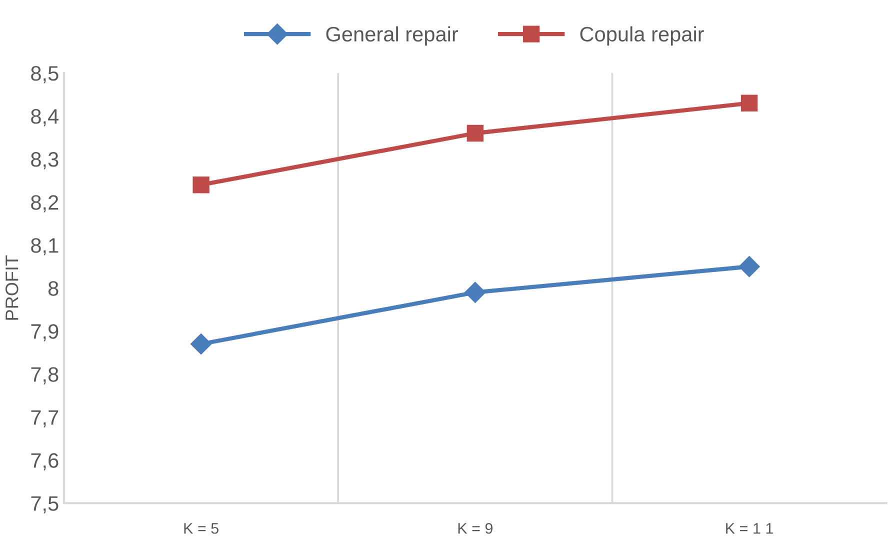  I want to click on legend-label: Copula repair, so click(642, 36).